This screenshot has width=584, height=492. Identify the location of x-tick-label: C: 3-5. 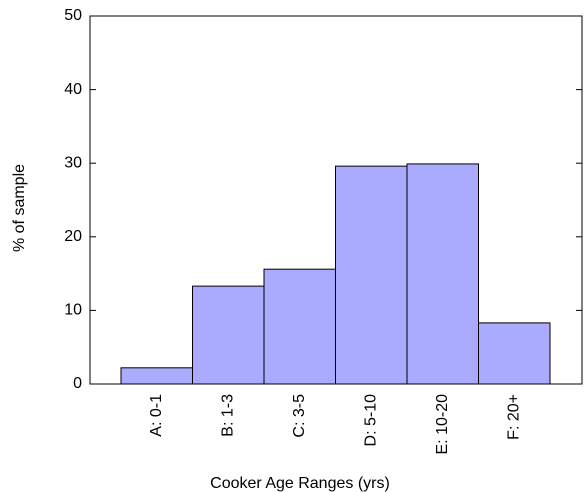
(299, 416).